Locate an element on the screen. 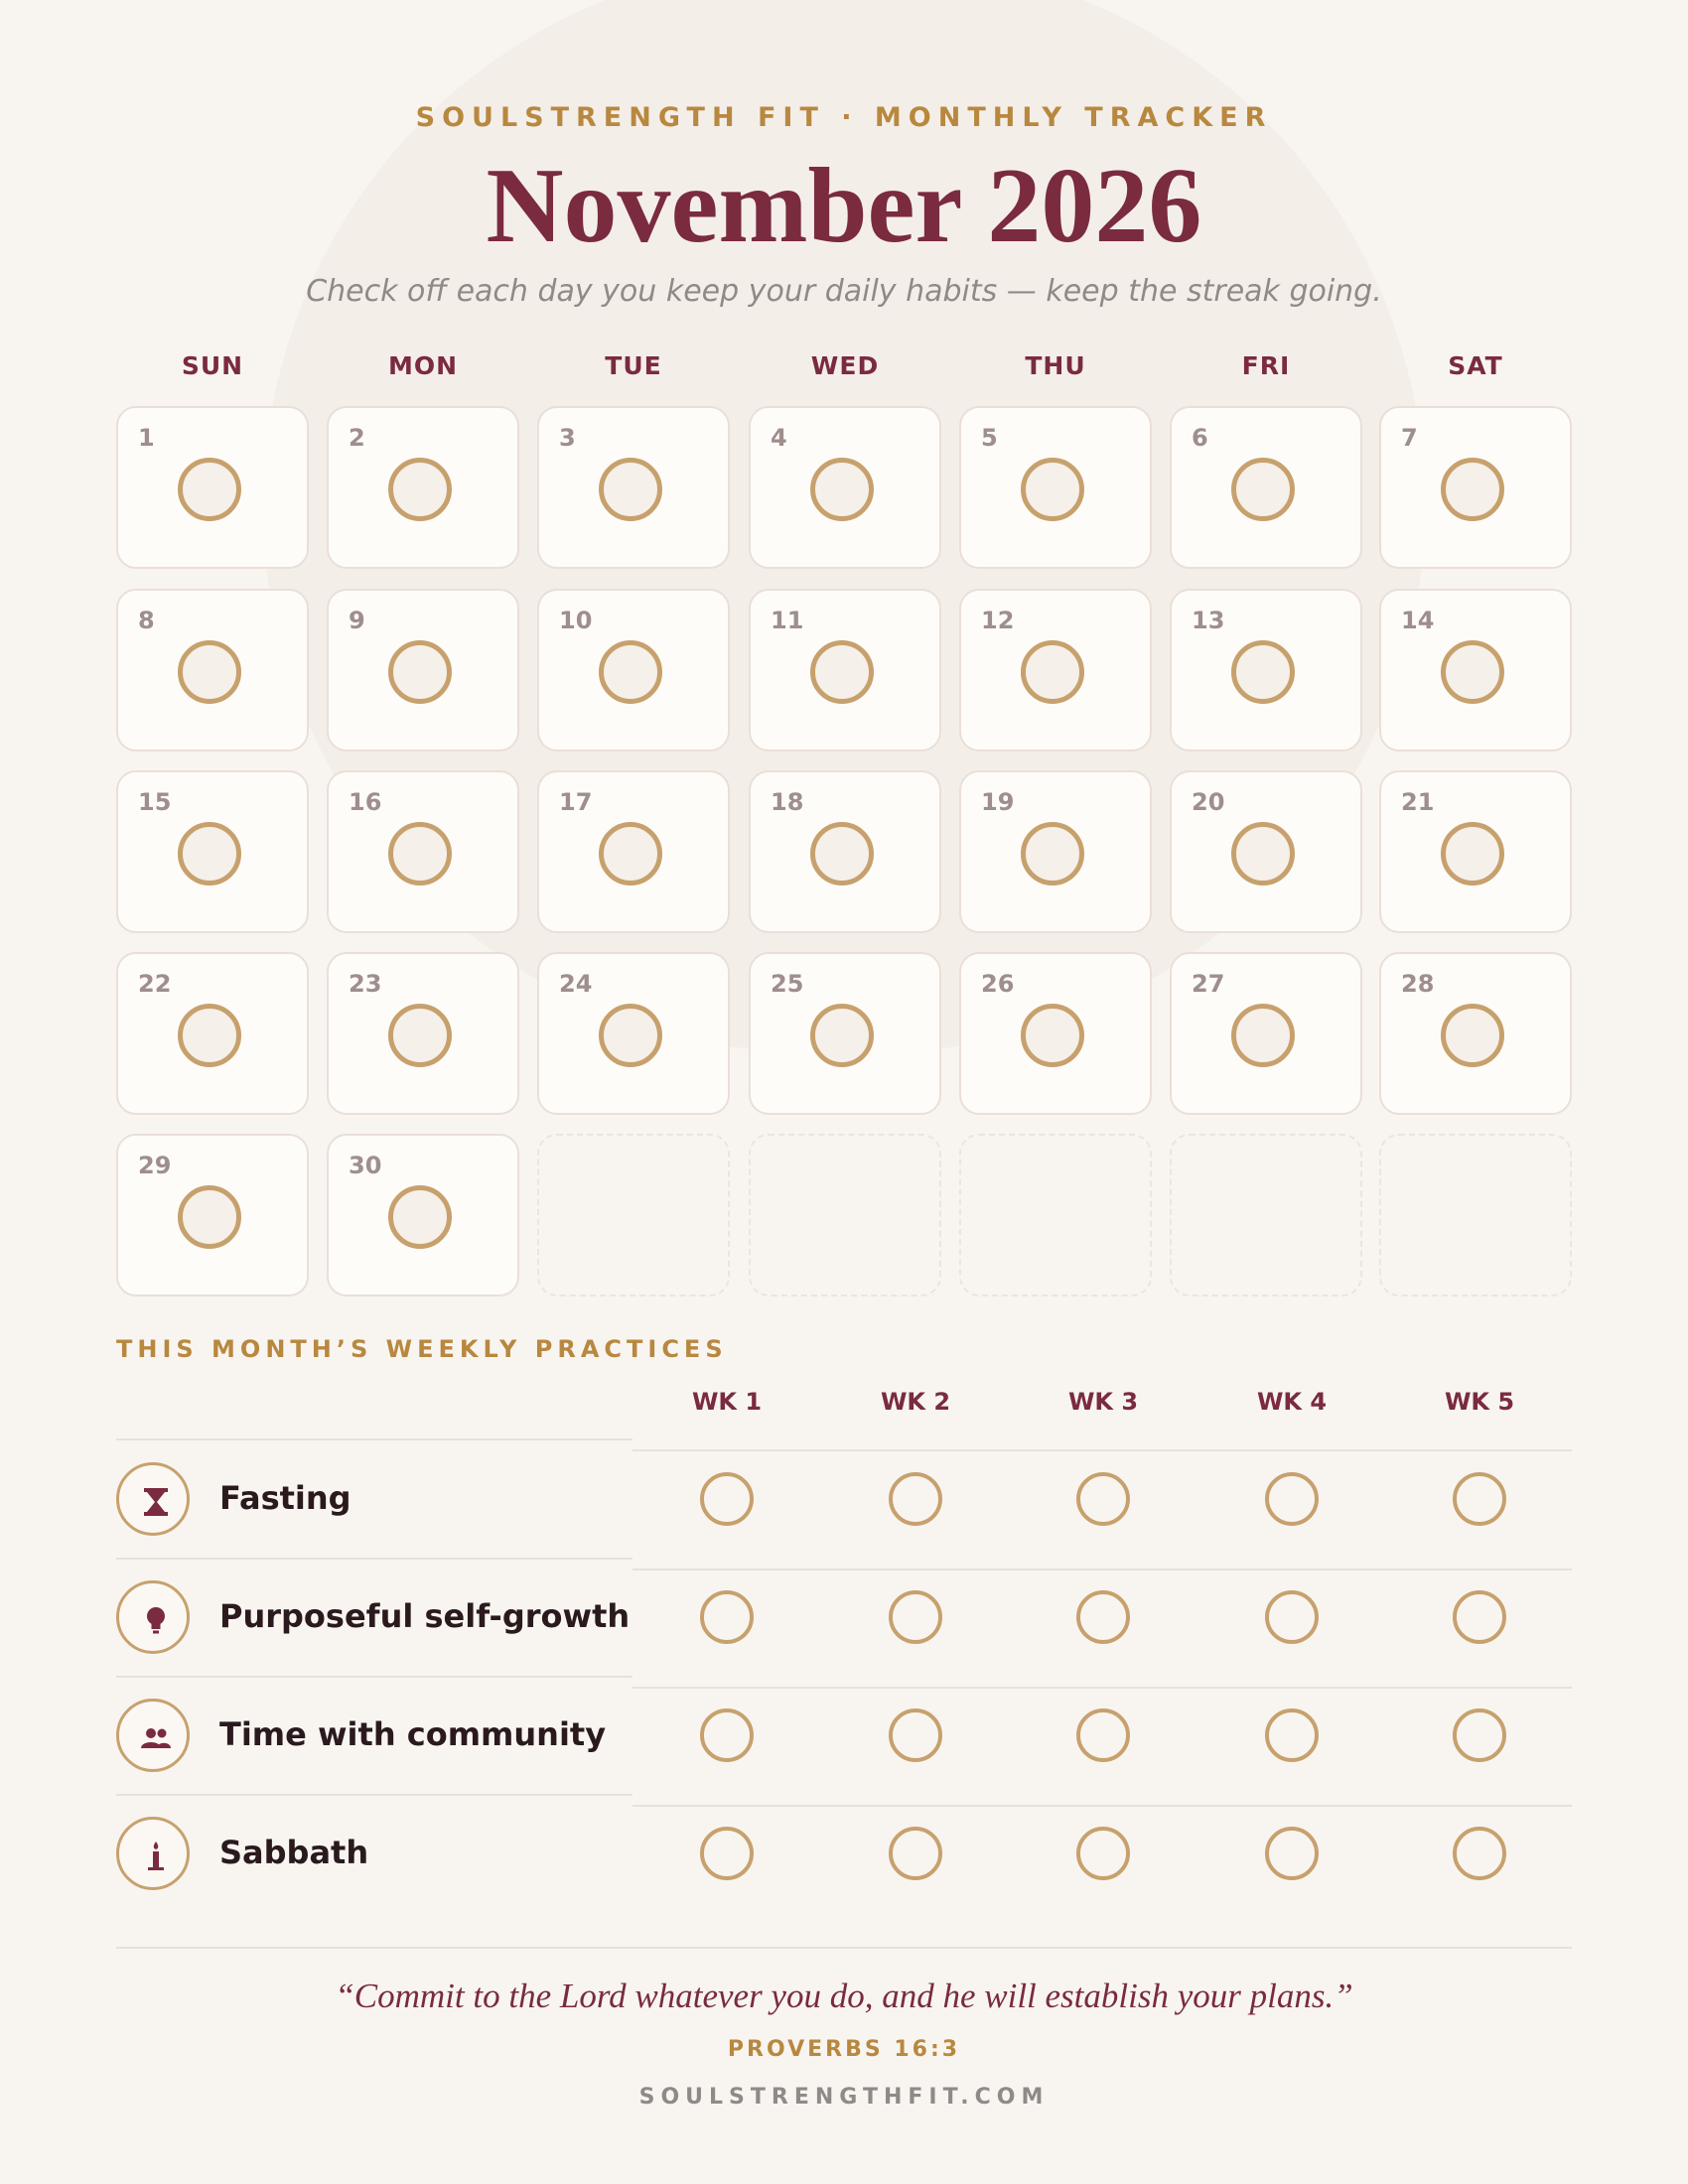  day-cell: 2 is located at coordinates (423, 487).